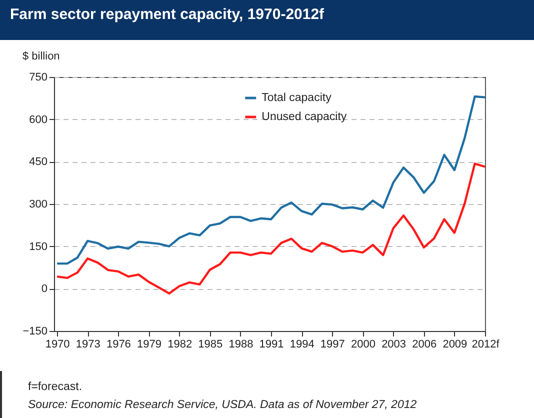 The width and height of the screenshot is (534, 418). I want to click on x-tick-label: 1997, so click(332, 344).